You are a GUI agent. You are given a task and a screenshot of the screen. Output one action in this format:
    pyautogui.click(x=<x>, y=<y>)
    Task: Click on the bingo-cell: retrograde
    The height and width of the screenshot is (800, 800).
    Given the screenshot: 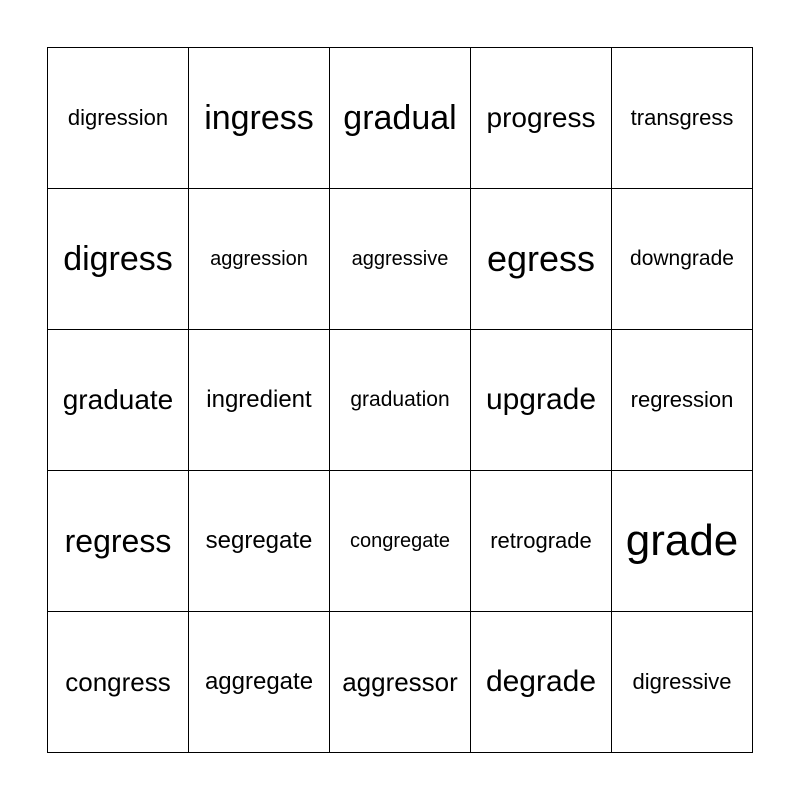 What is the action you would take?
    pyautogui.click(x=541, y=541)
    